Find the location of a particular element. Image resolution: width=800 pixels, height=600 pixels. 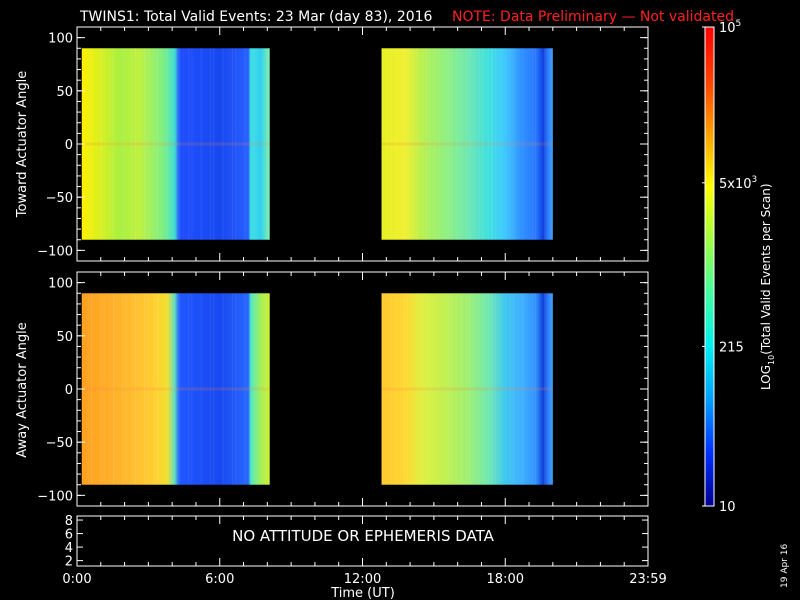

colorbar-label: LOG10(Total Valid Events per Scan) is located at coordinates (767, 286).